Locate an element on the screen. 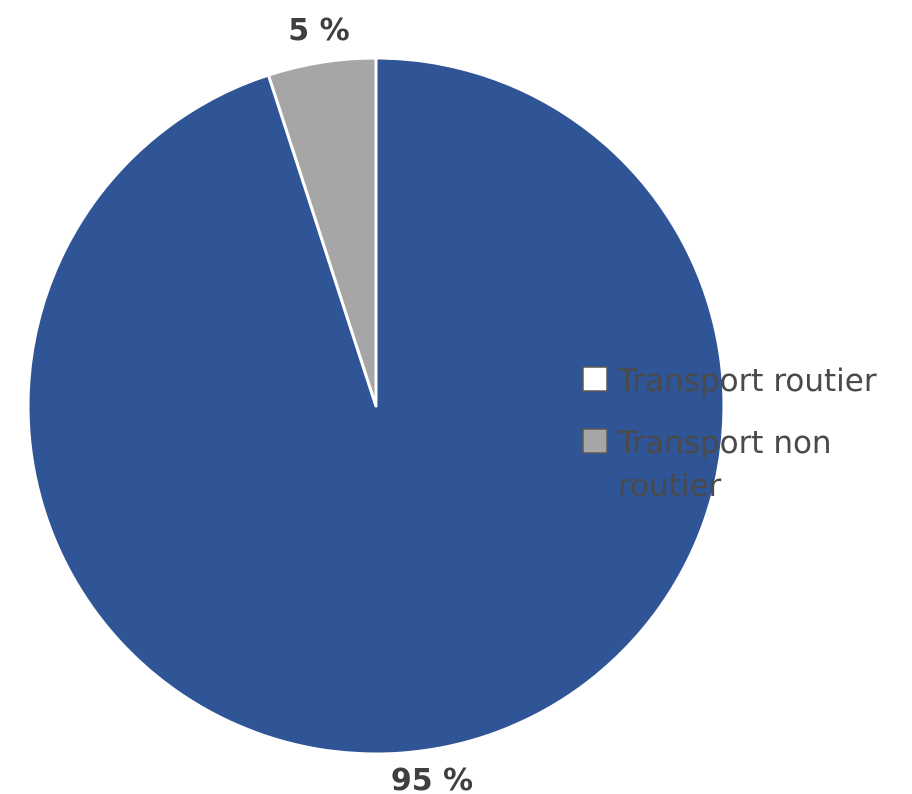 Image resolution: width=912 pixels, height=794 pixels. data-label-1: 95 % is located at coordinates (432, 778).